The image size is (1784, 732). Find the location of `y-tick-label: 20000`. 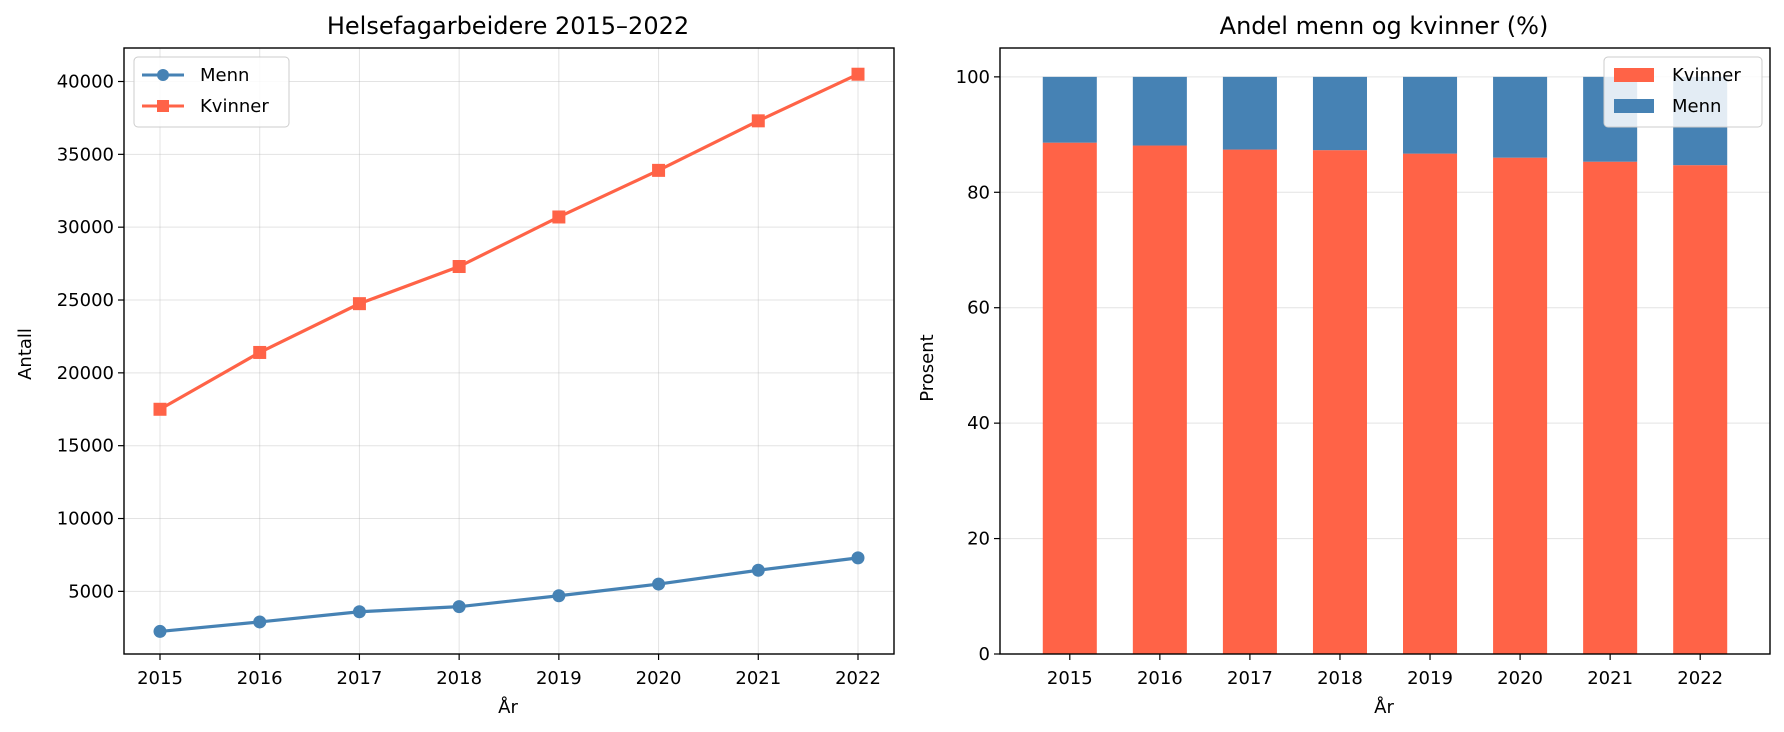

y-tick-label: 20000 is located at coordinates (85, 373).